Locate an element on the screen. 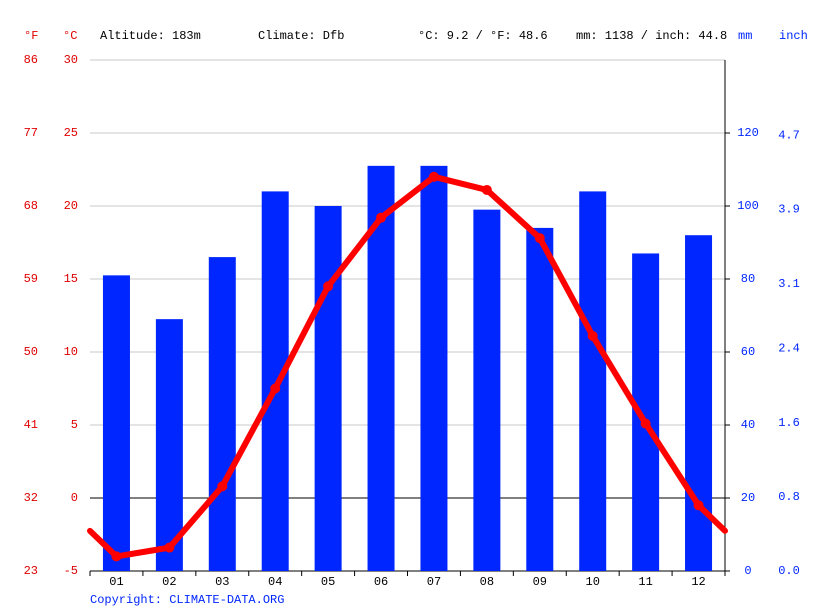 Image resolution: width=815 pixels, height=611 pixels. x-tick-label: 10 is located at coordinates (593, 582).